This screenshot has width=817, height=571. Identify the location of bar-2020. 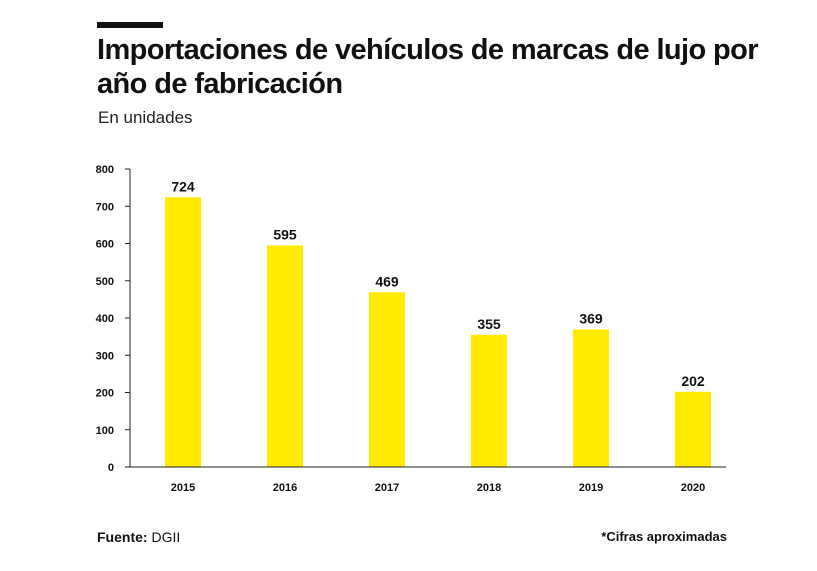
(693, 429).